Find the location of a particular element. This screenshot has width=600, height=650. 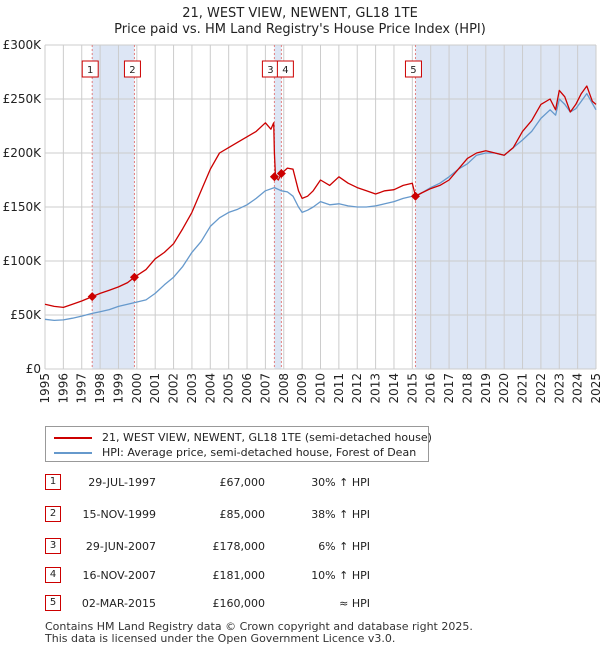

x-tick-label: 1997 is located at coordinates (82, 388).